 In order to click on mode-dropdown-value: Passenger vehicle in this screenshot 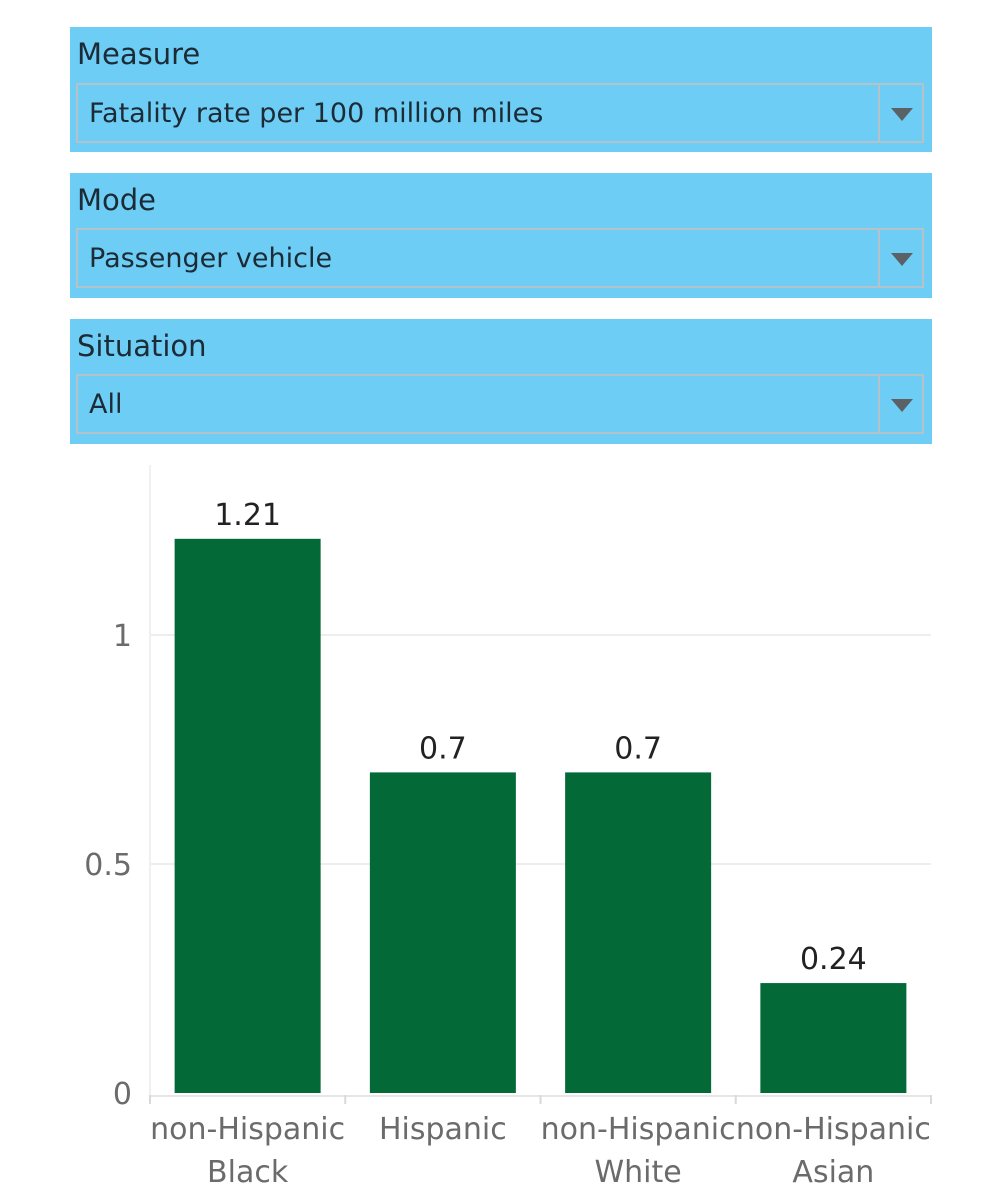, I will do `click(211, 258)`.